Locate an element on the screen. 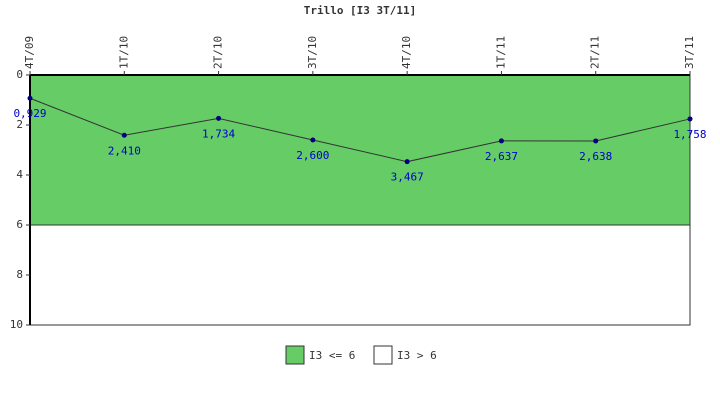 The width and height of the screenshot is (720, 400). x-tick-label: 1T/11 is located at coordinates (500, 52).